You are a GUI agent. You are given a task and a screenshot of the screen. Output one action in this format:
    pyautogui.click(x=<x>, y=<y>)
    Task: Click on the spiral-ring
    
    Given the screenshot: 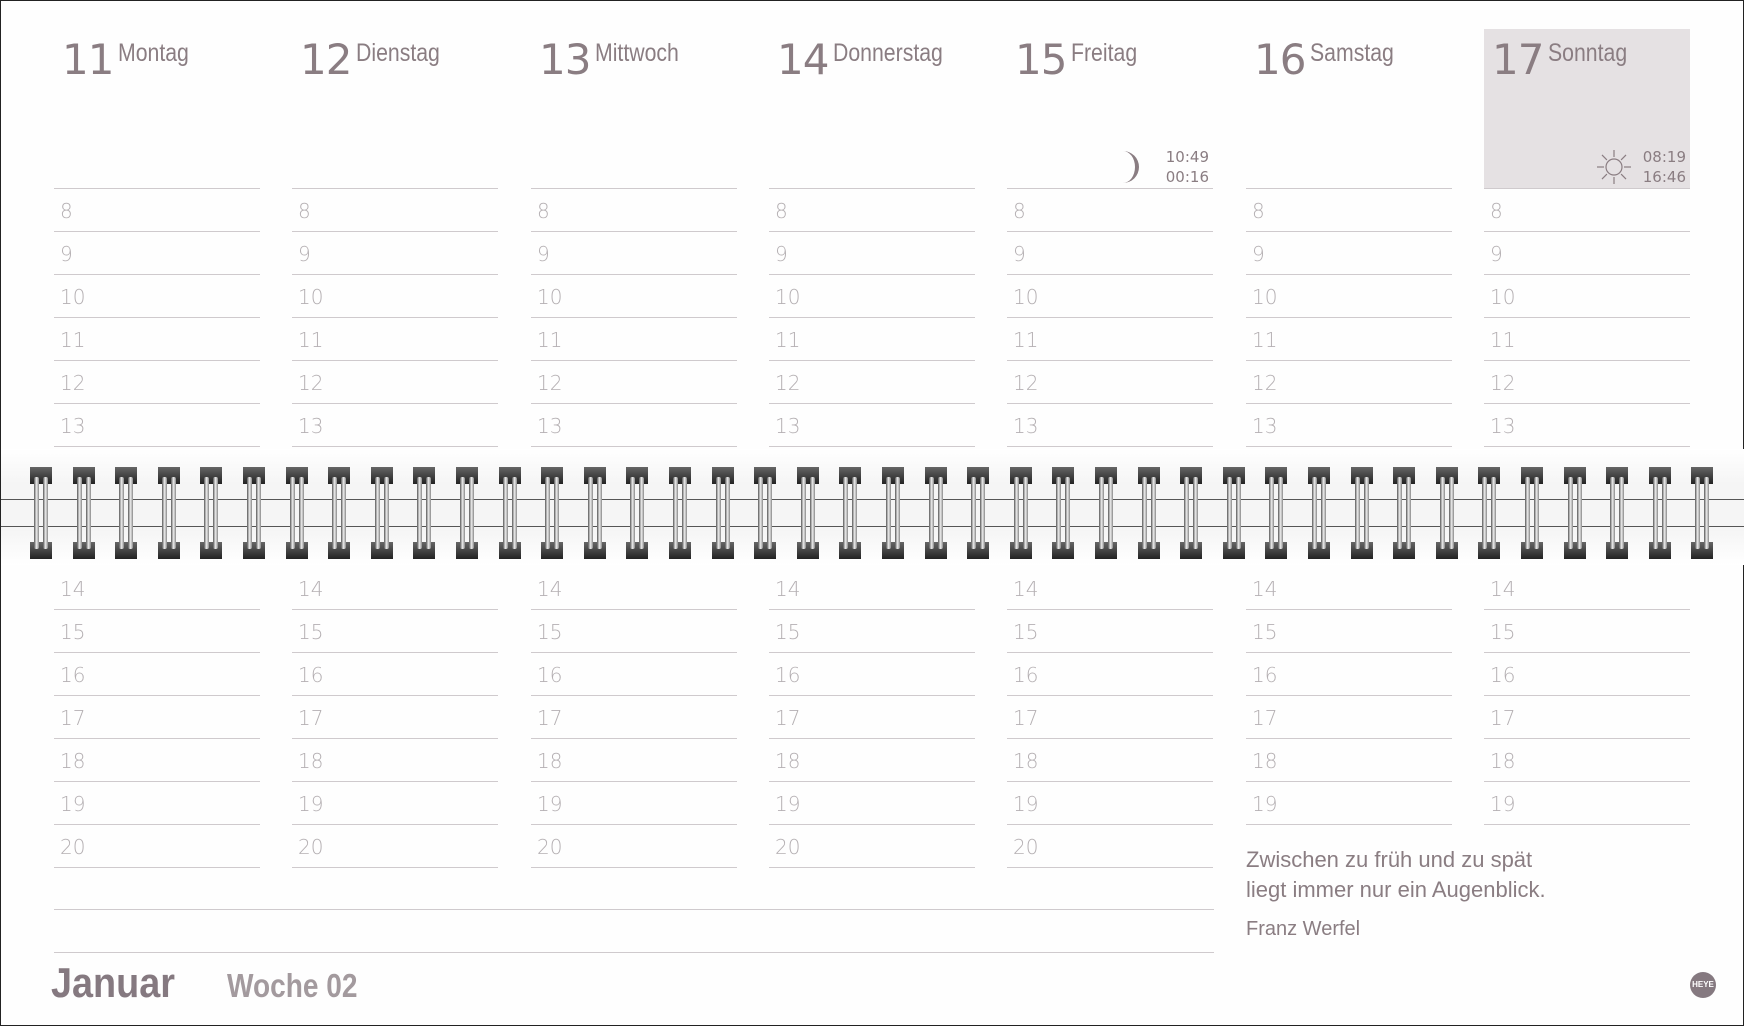 What is the action you would take?
    pyautogui.click(x=1063, y=513)
    